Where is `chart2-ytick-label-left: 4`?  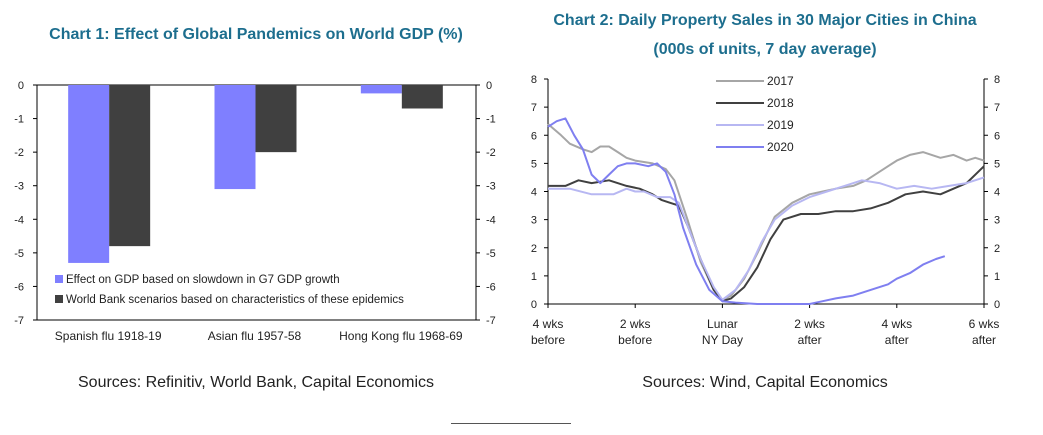 chart2-ytick-label-left: 4 is located at coordinates (534, 193).